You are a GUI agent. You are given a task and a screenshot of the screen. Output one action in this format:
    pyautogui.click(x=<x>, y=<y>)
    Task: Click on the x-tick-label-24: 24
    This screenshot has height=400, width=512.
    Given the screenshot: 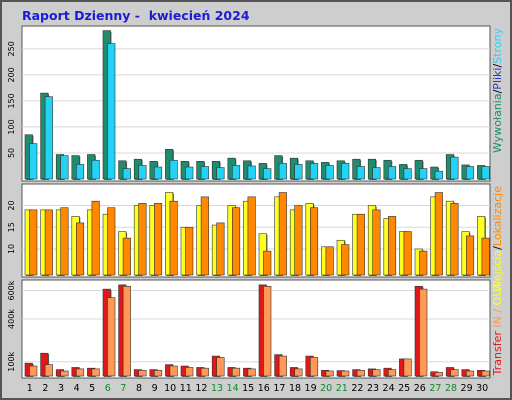 What is the action you would take?
    pyautogui.click(x=389, y=388)
    